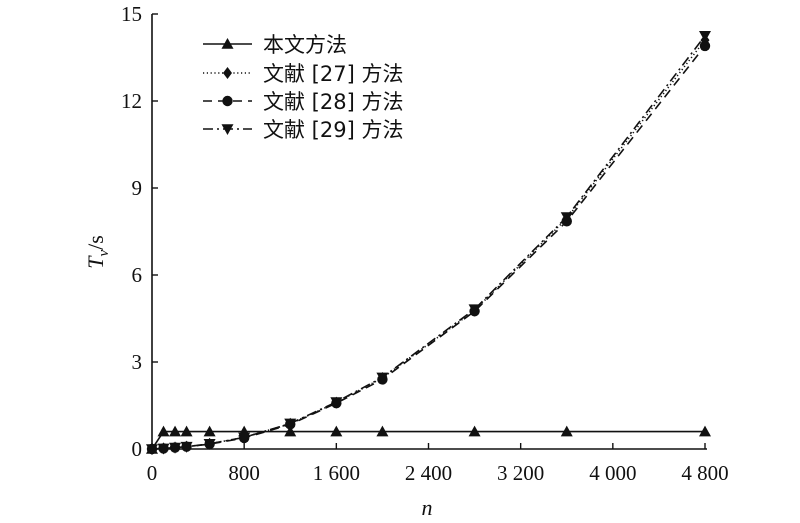 This screenshot has height=523, width=800. What do you see at coordinates (428, 473) in the screenshot?
I see `x-tick-label: 2 400` at bounding box center [428, 473].